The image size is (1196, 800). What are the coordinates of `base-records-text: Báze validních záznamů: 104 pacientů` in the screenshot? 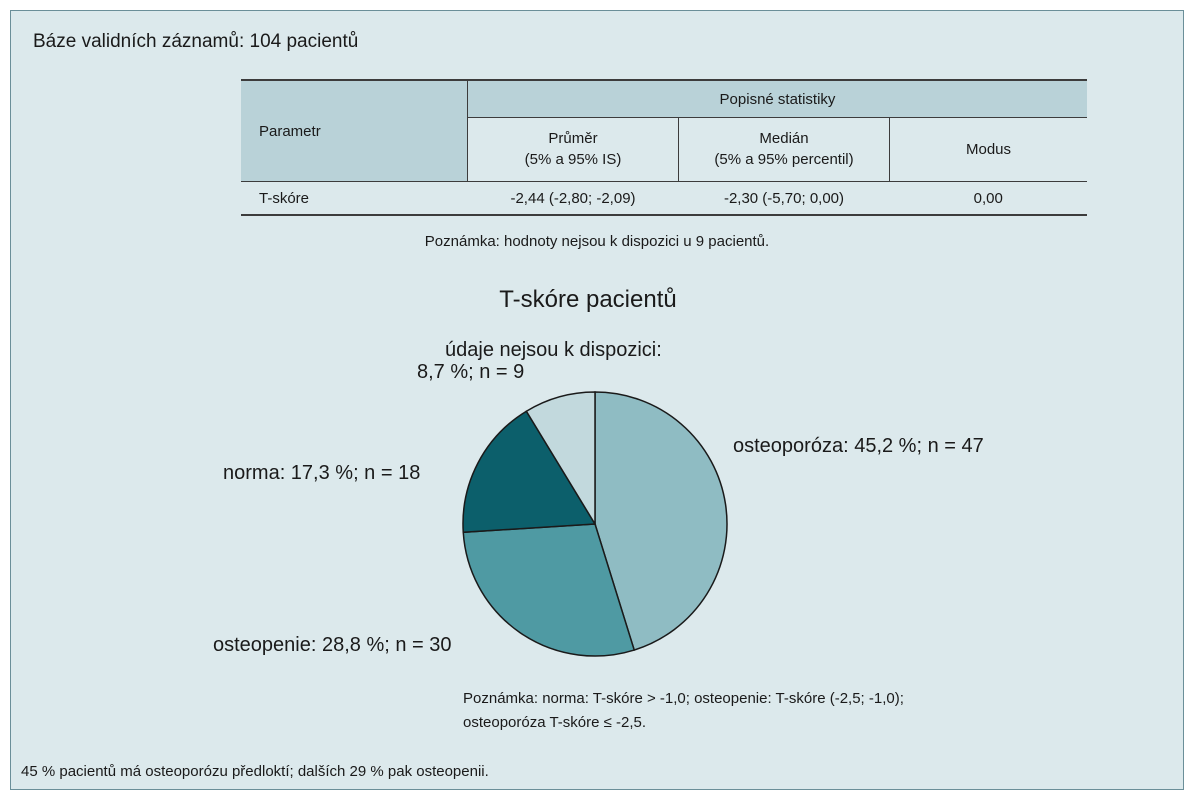 It's located at (196, 41).